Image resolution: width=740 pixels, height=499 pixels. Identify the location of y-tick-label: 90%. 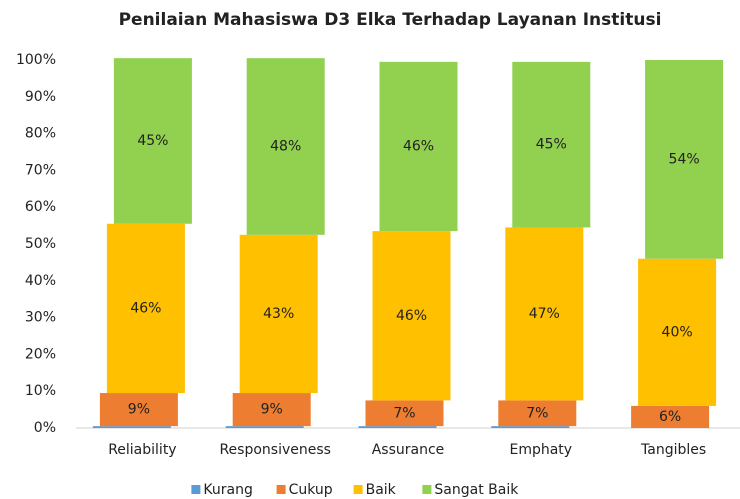
(40, 97).